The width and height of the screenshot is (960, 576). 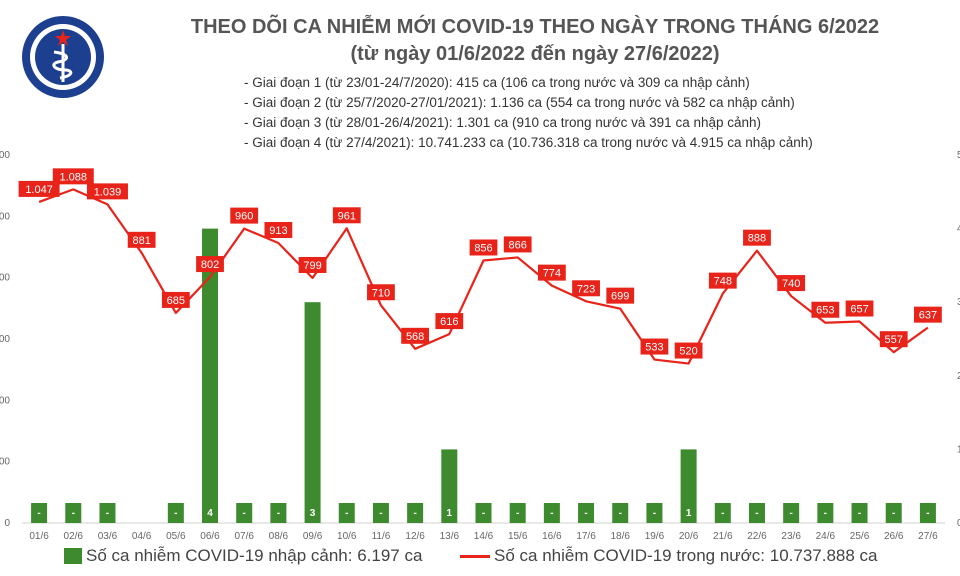 I want to click on x-axis-tick-label: 21/6, so click(x=723, y=536).